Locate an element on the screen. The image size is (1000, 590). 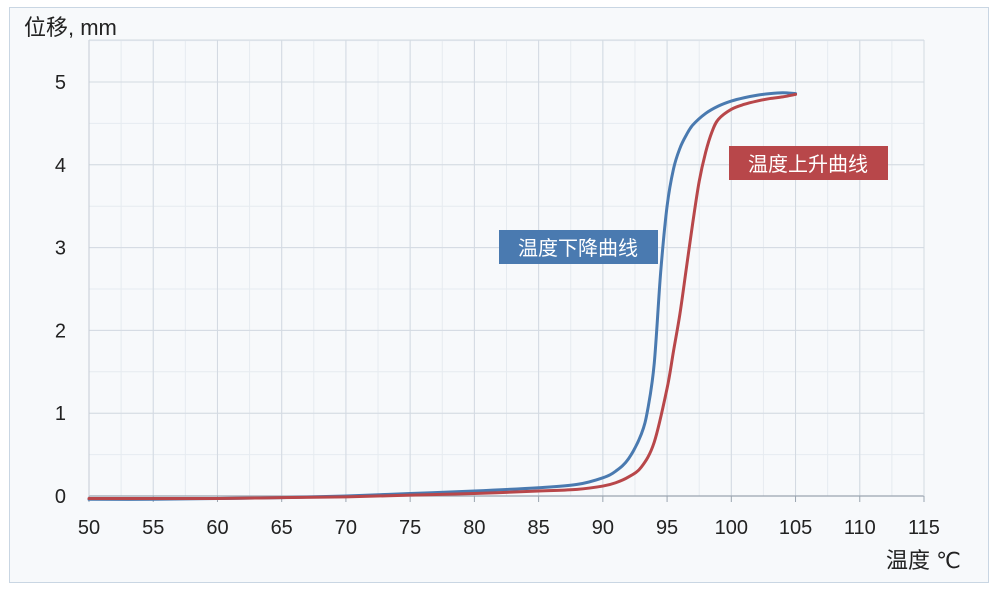
x-tick-label: 60 is located at coordinates (217, 528).